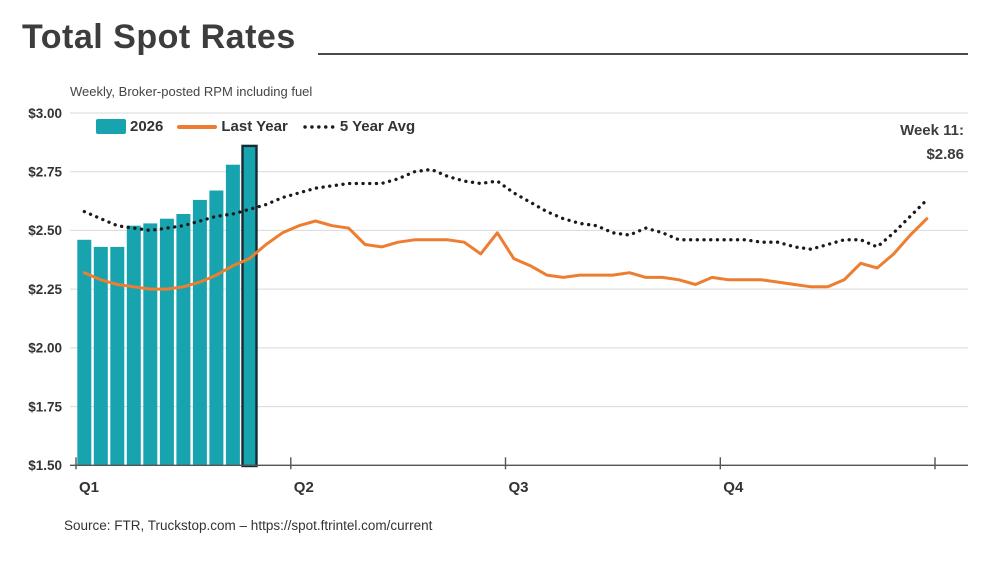 The height and width of the screenshot is (561, 997). I want to click on y-axis-tick-label: $1.50, so click(45, 465).